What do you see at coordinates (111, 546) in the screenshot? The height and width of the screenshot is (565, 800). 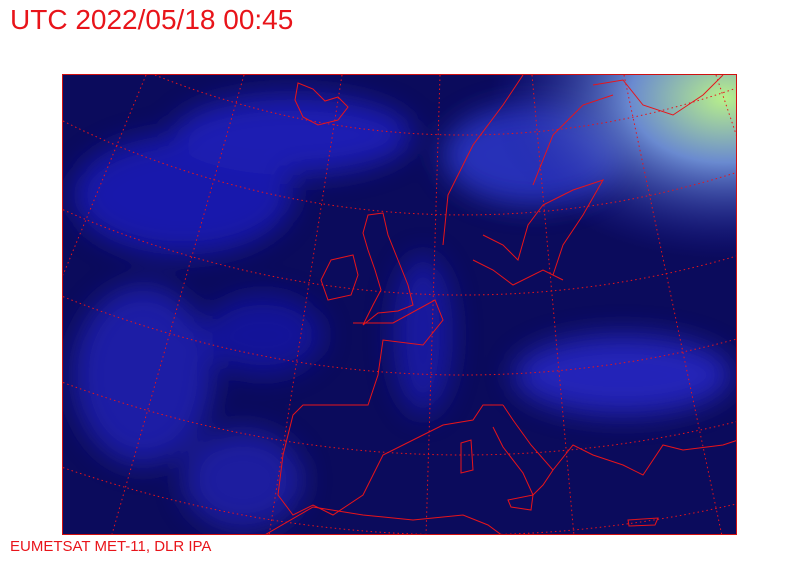 I see `data-credit: EUMETSAT MET-11, DLR IPA` at bounding box center [111, 546].